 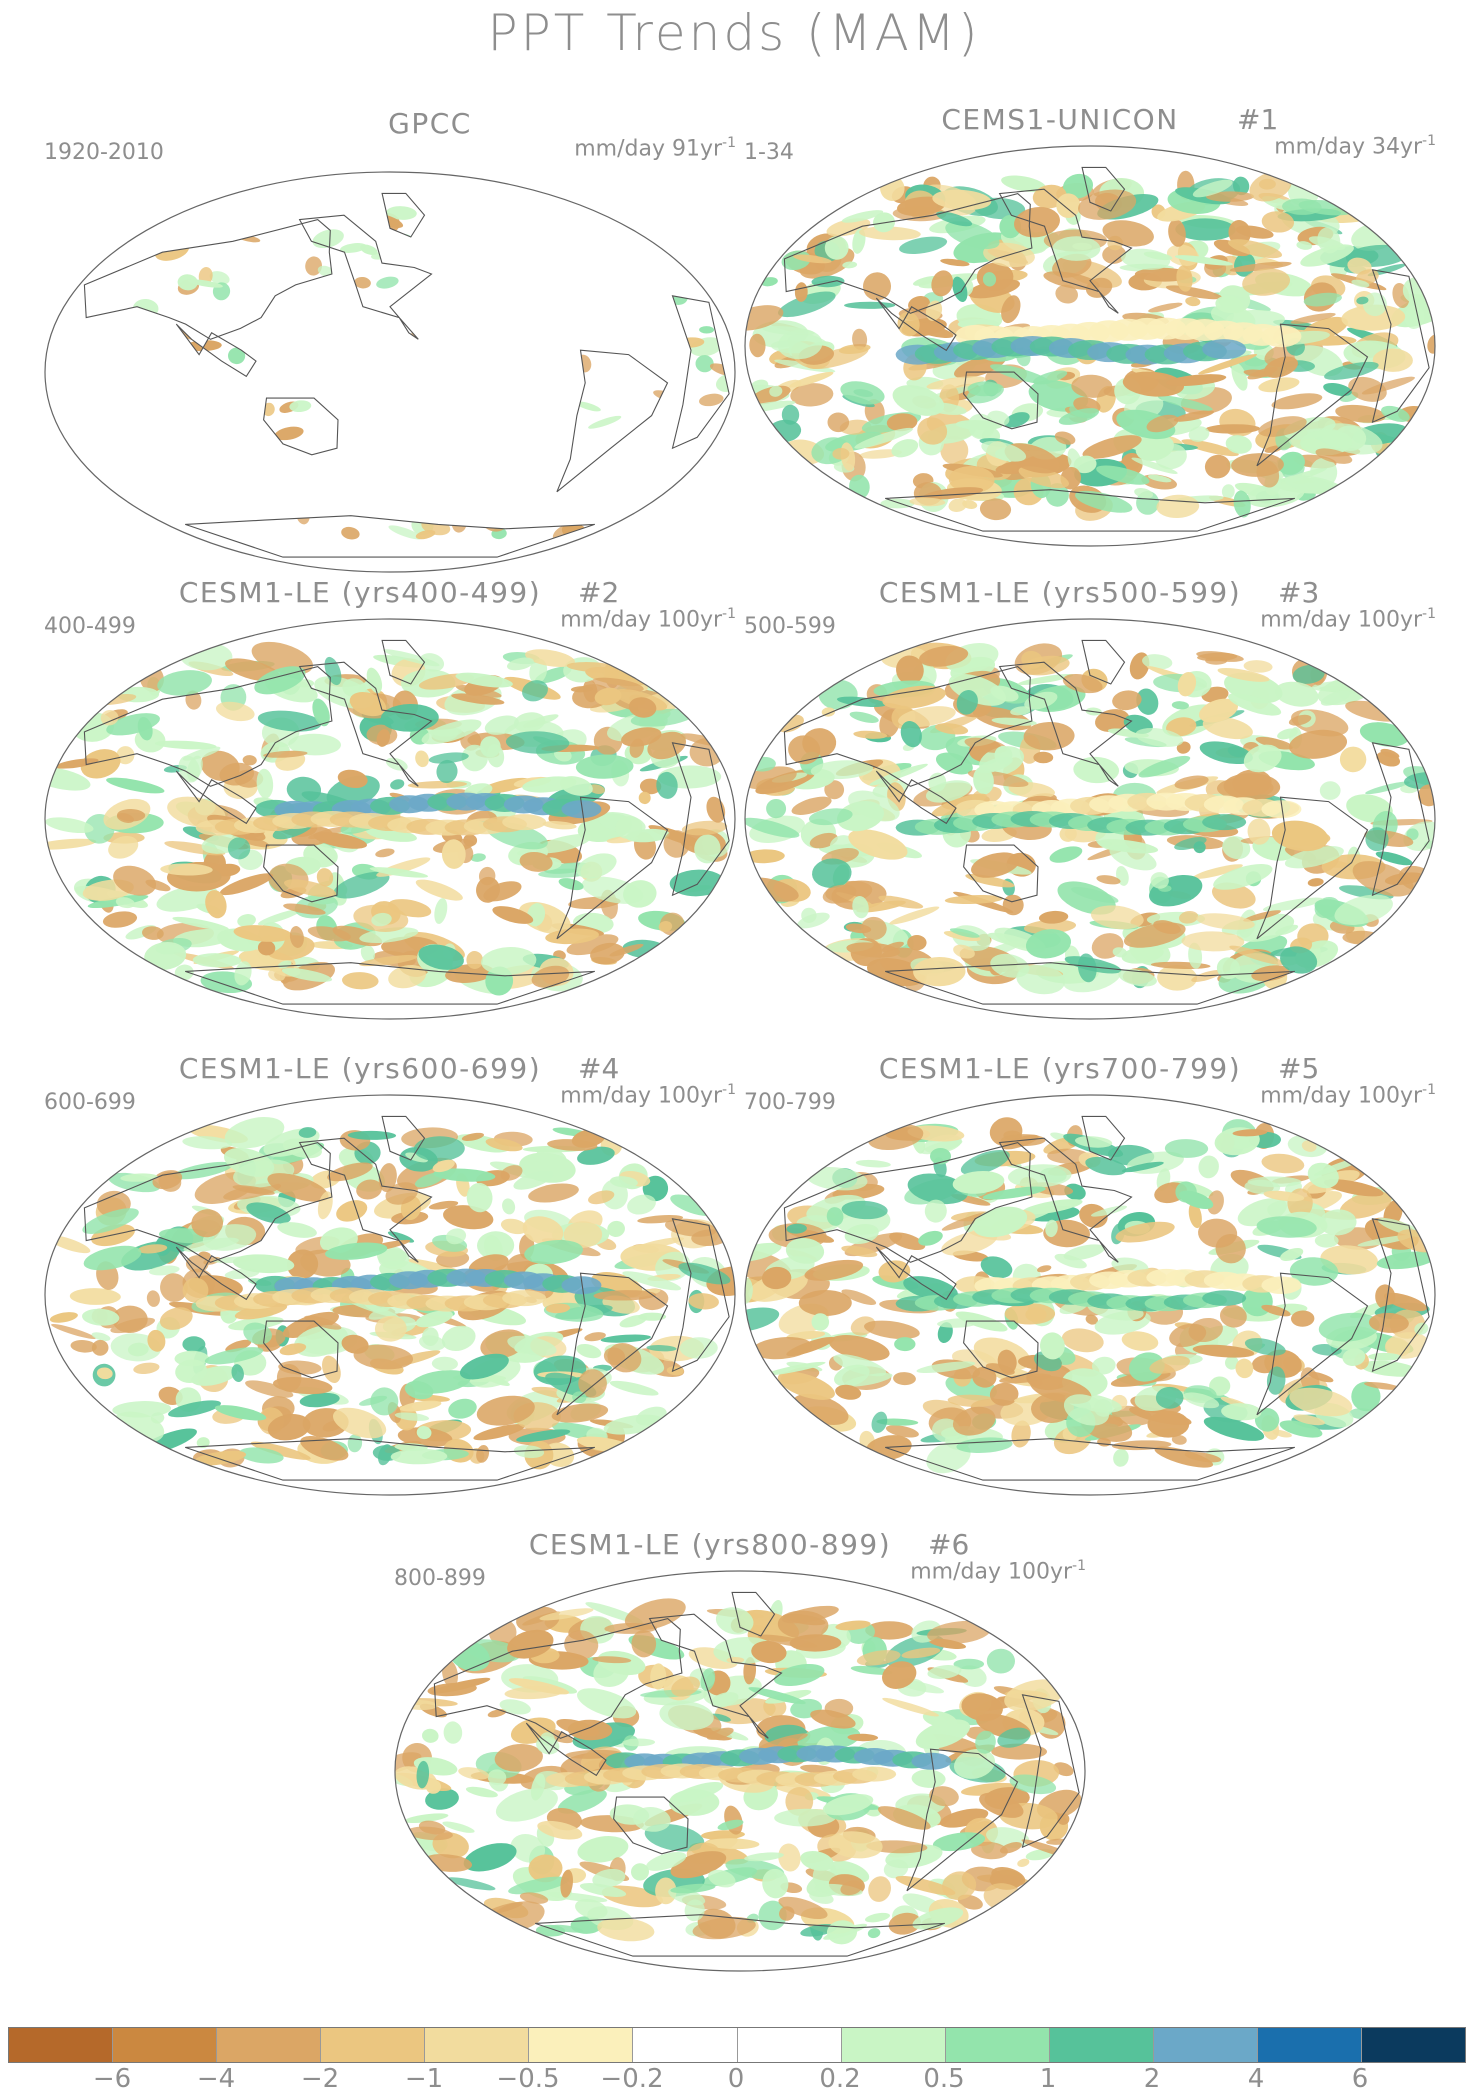 I want to click on panel-title: GPCC, so click(x=430, y=123).